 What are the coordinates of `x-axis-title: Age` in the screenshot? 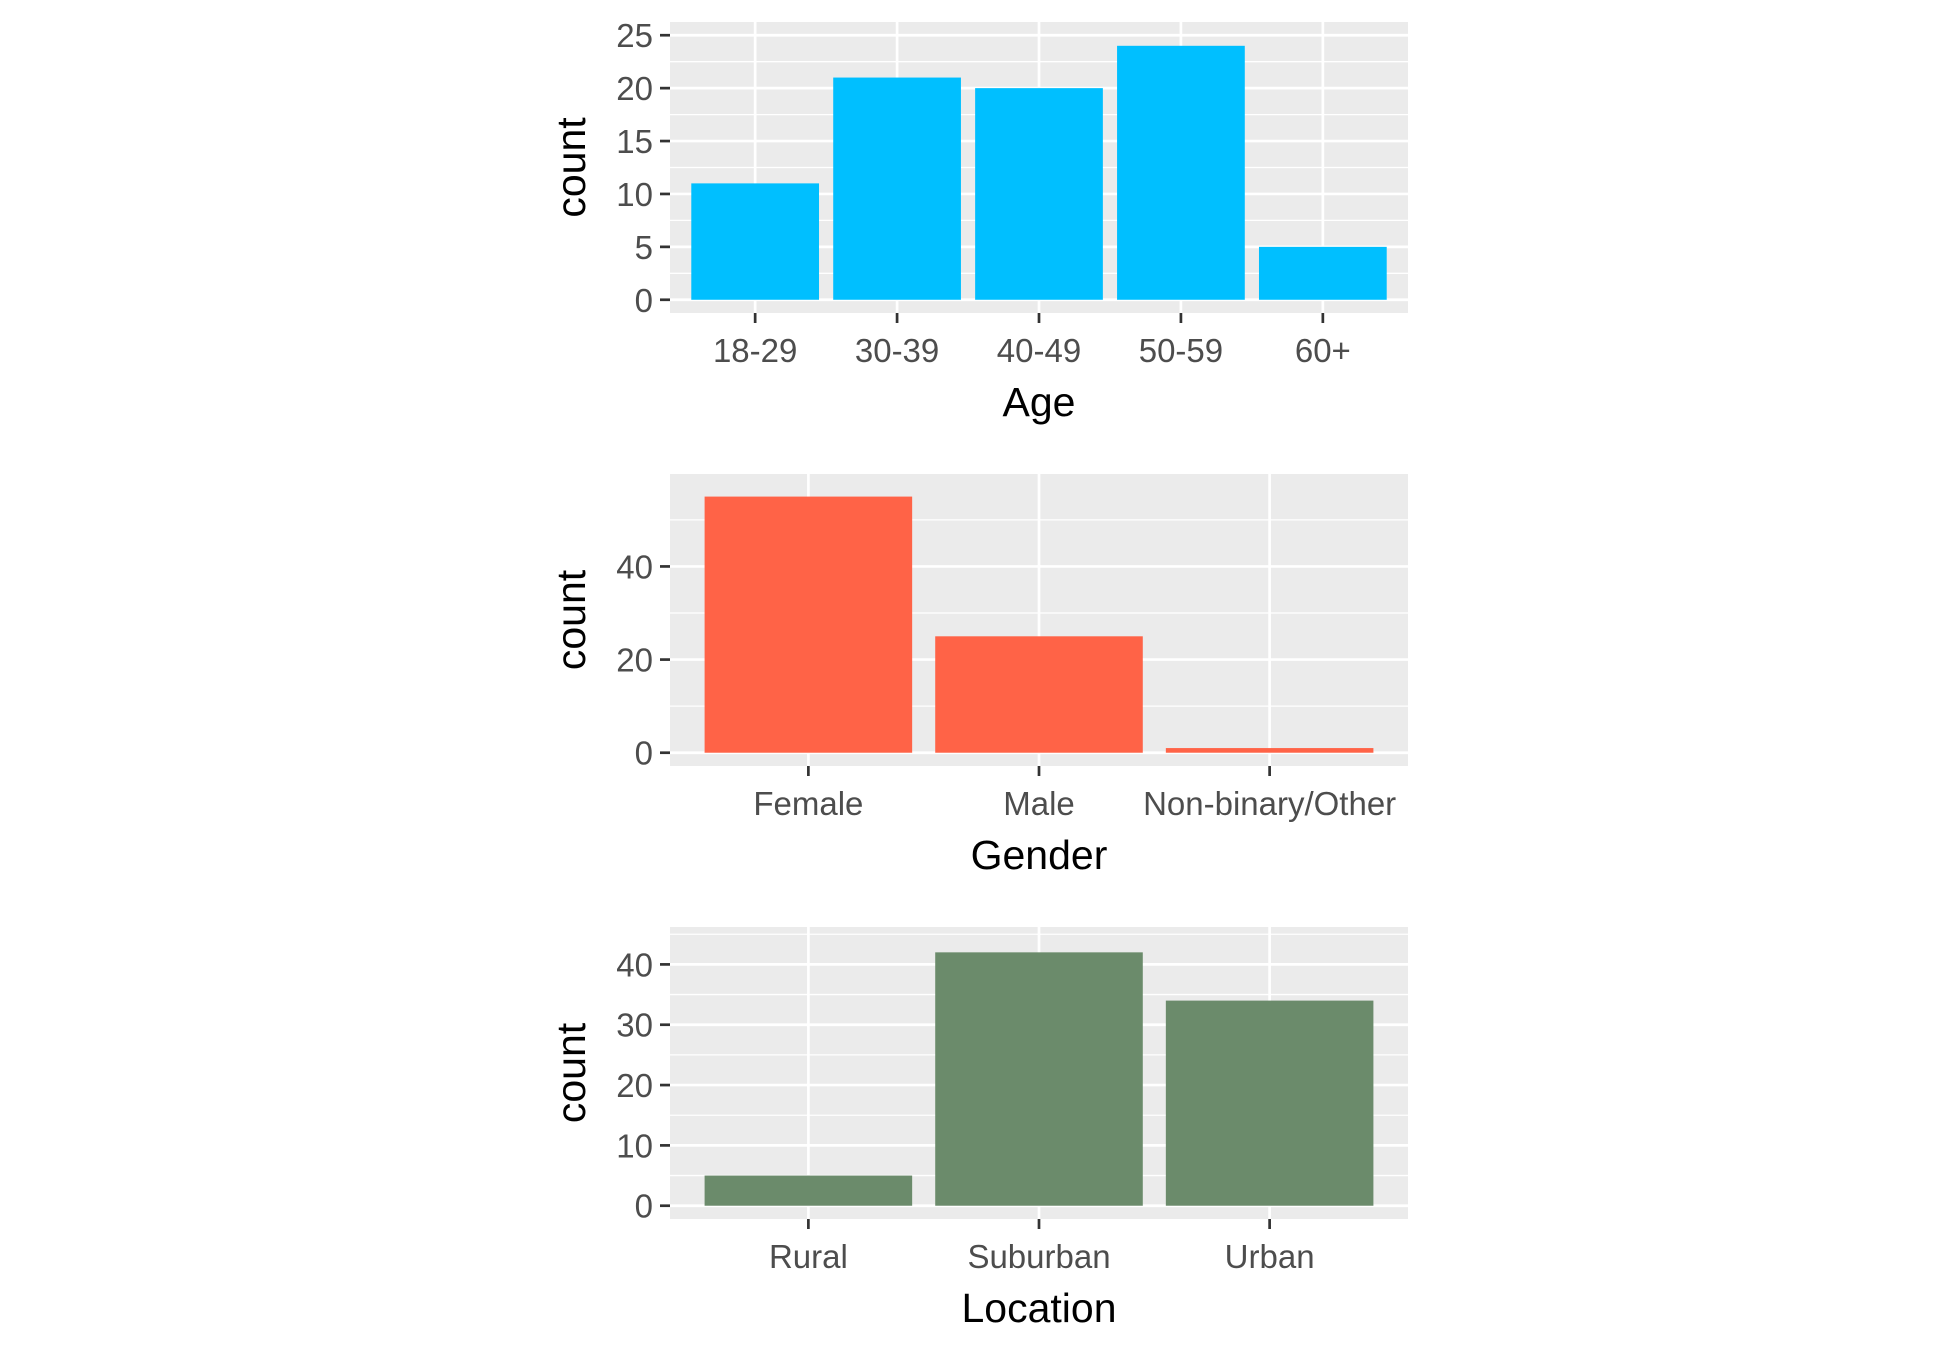 It's located at (1039, 402).